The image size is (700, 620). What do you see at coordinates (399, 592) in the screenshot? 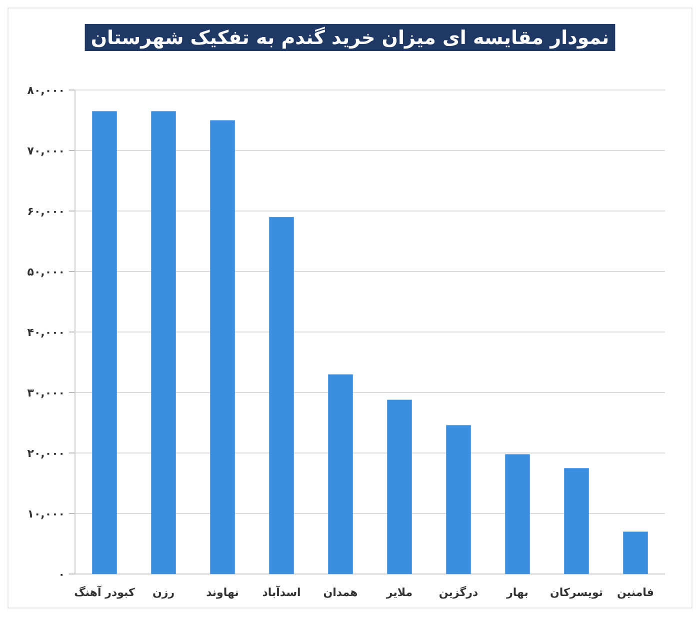
I see `x-tick-label: ملایر` at bounding box center [399, 592].